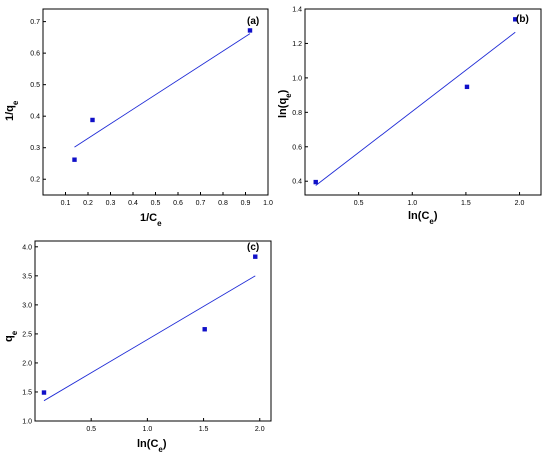 This screenshot has height=457, width=550. Describe the element at coordinates (35, 54) in the screenshot. I see `y-tick-label-a-4: 0.6` at that location.